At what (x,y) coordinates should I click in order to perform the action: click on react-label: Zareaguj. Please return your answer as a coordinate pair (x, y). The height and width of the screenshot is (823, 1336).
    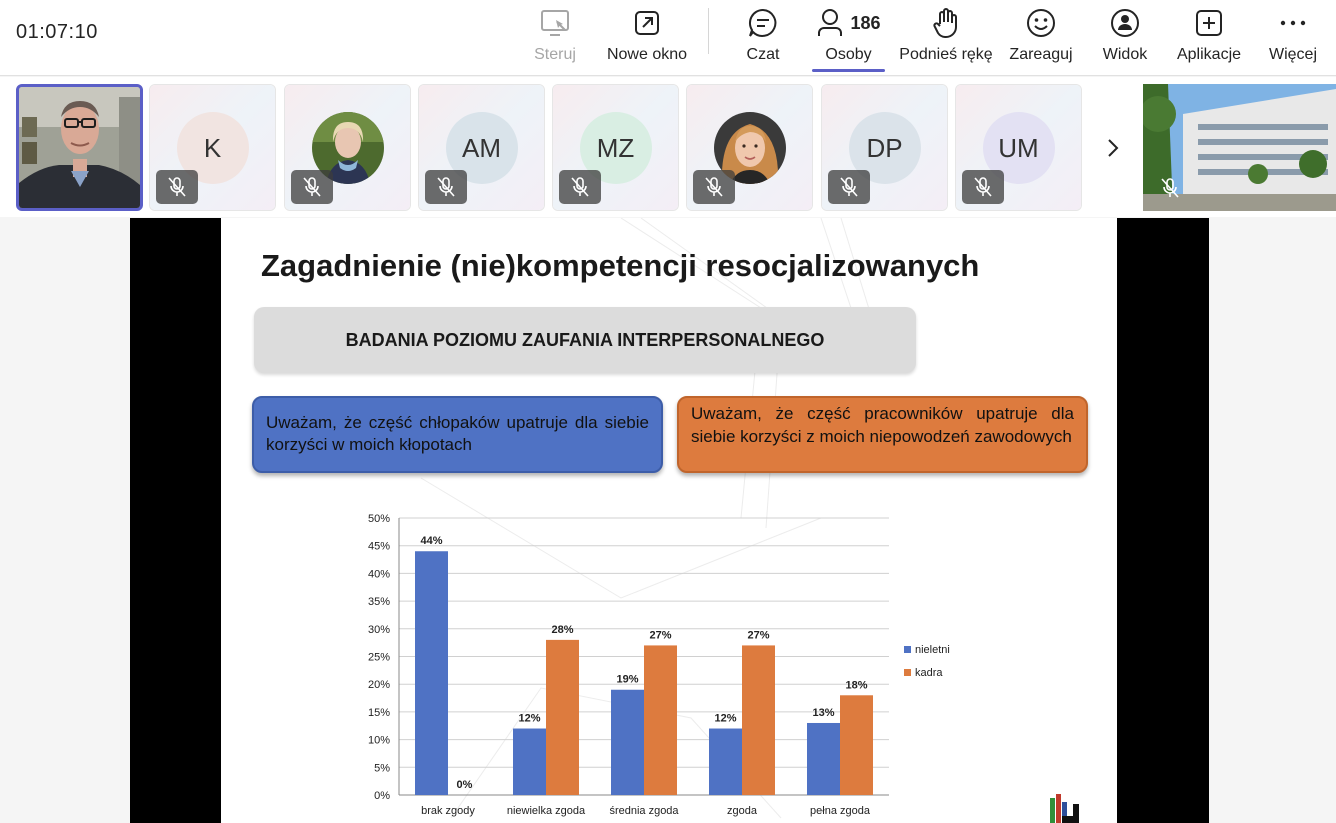
    Looking at the image, I should click on (1041, 54).